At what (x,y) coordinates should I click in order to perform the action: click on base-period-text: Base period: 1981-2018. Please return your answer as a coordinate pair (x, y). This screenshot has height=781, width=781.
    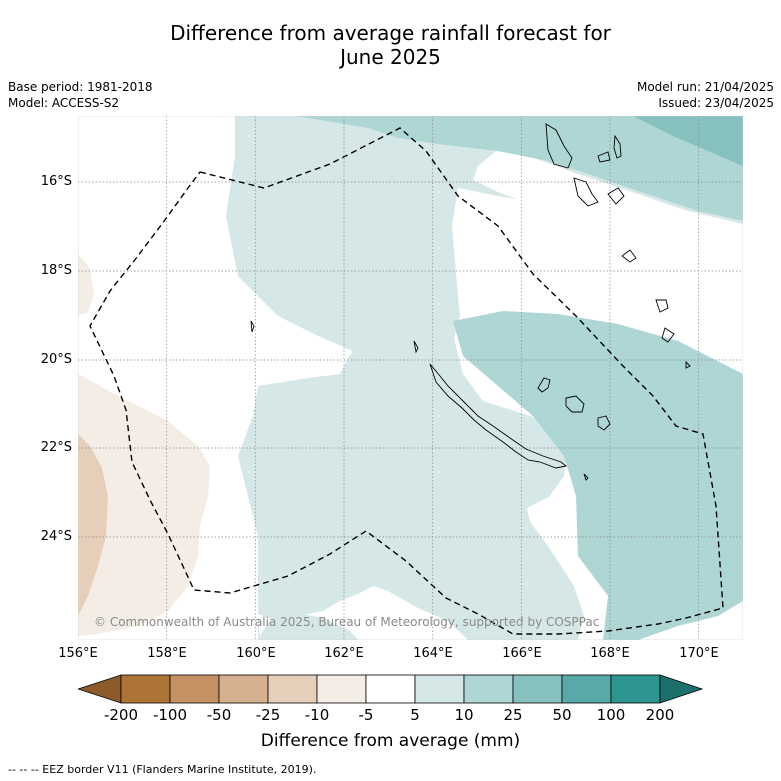
    Looking at the image, I should click on (80, 87).